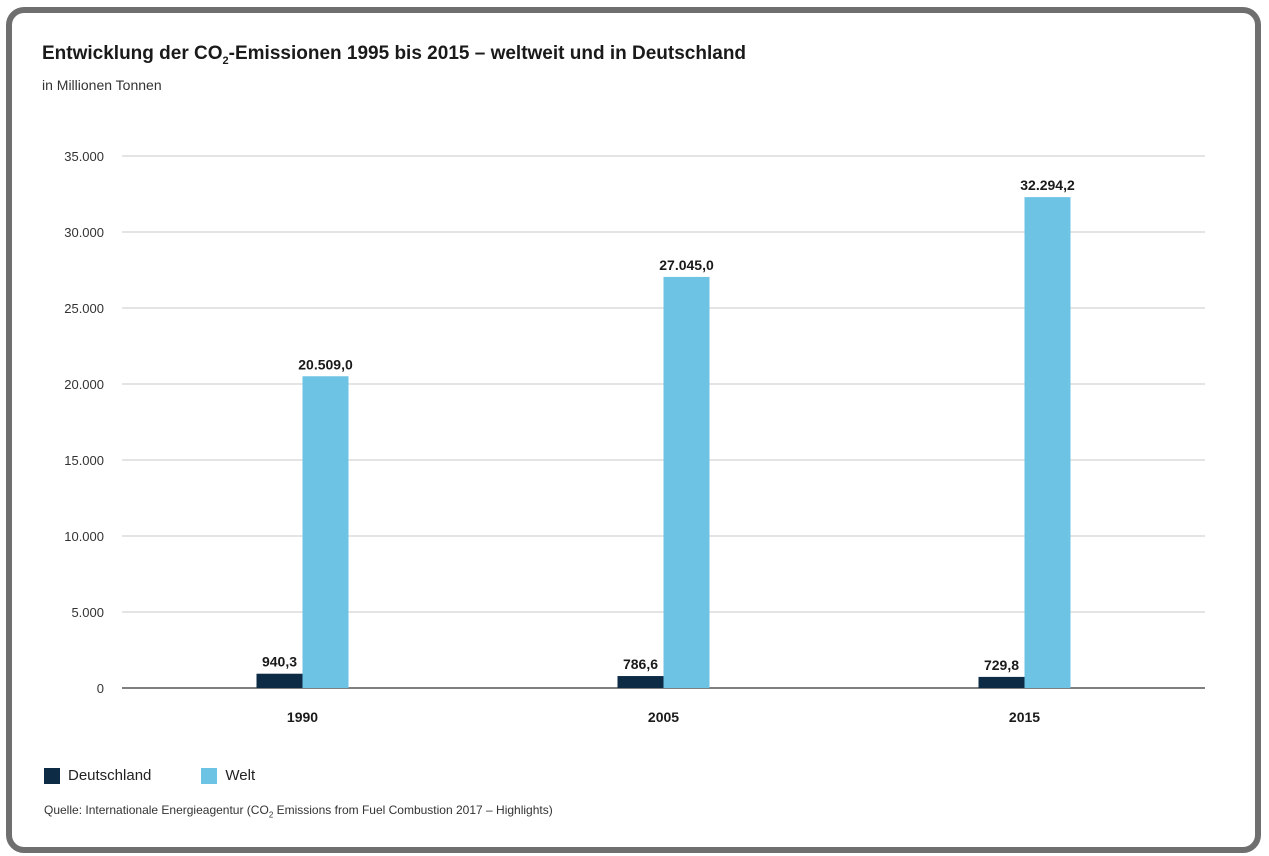 This screenshot has height=856, width=1269. I want to click on x-tick-label: 2005, so click(663, 717).